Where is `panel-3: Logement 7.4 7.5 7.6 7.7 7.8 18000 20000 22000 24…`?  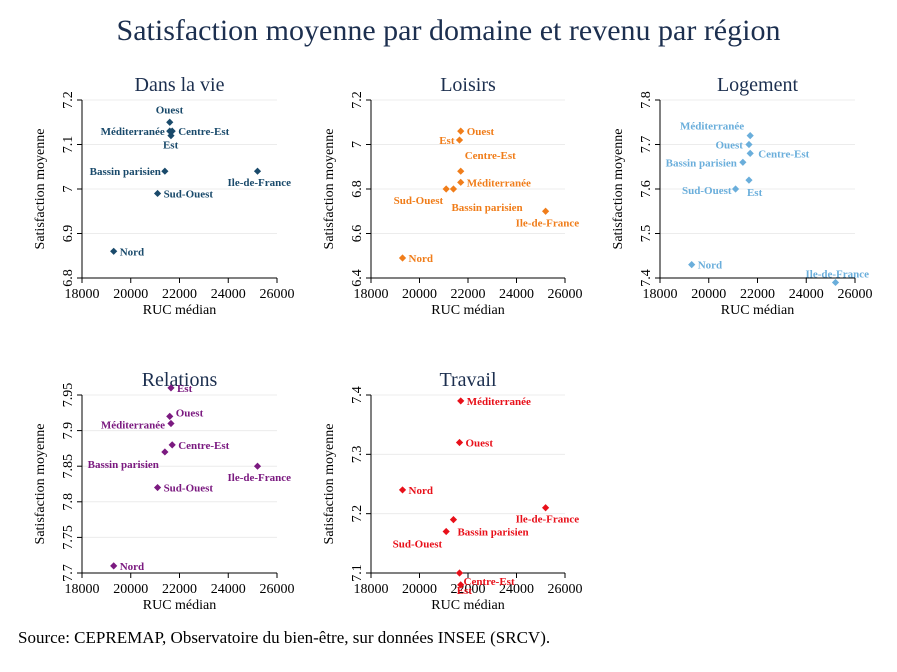 panel-3: Logement 7.4 7.5 7.6 7.7 7.8 18000 20000 22000 24… is located at coordinates (742, 196).